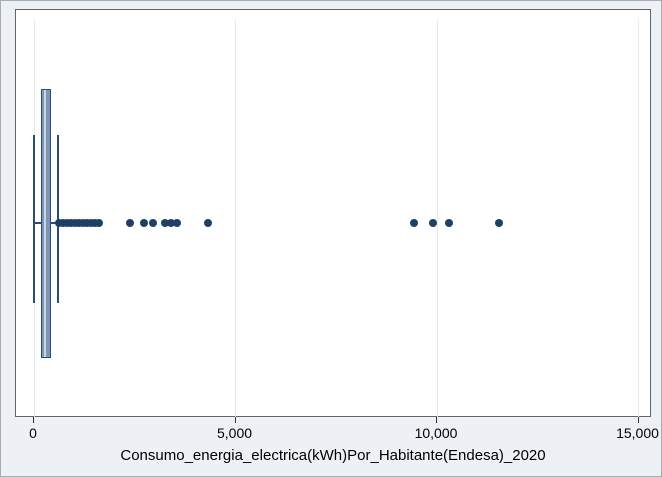 Image resolution: width=662 pixels, height=477 pixels. I want to click on x-axis-tick-label: 5,000, so click(234, 433).